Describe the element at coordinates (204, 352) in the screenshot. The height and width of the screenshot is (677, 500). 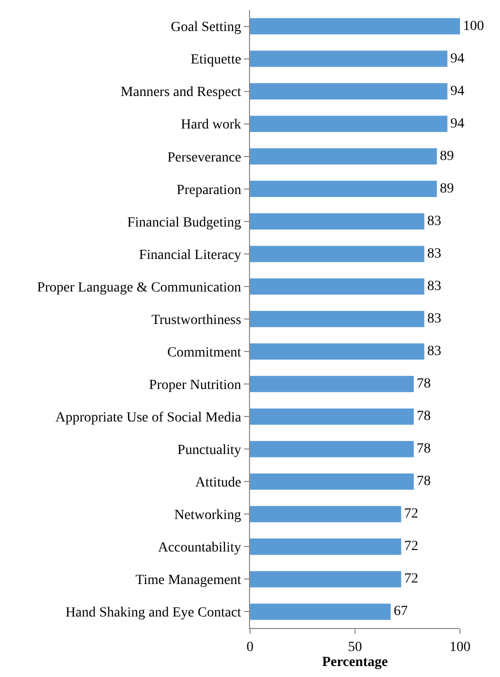
I see `y-tick-label: Commitment` at that location.